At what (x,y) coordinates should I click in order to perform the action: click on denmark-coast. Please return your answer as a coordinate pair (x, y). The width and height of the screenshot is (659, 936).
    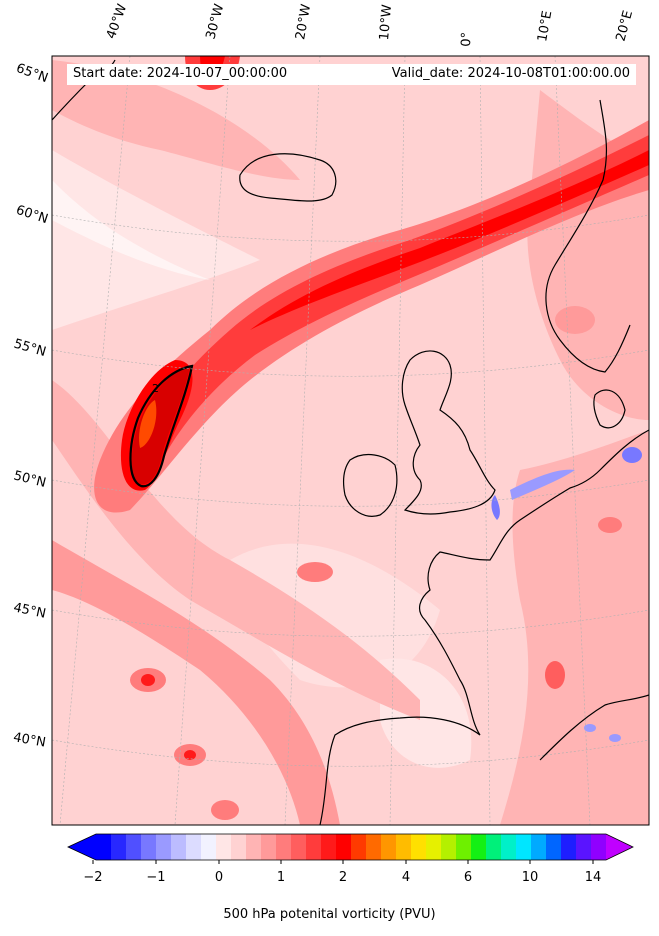
    Looking at the image, I should click on (609, 409).